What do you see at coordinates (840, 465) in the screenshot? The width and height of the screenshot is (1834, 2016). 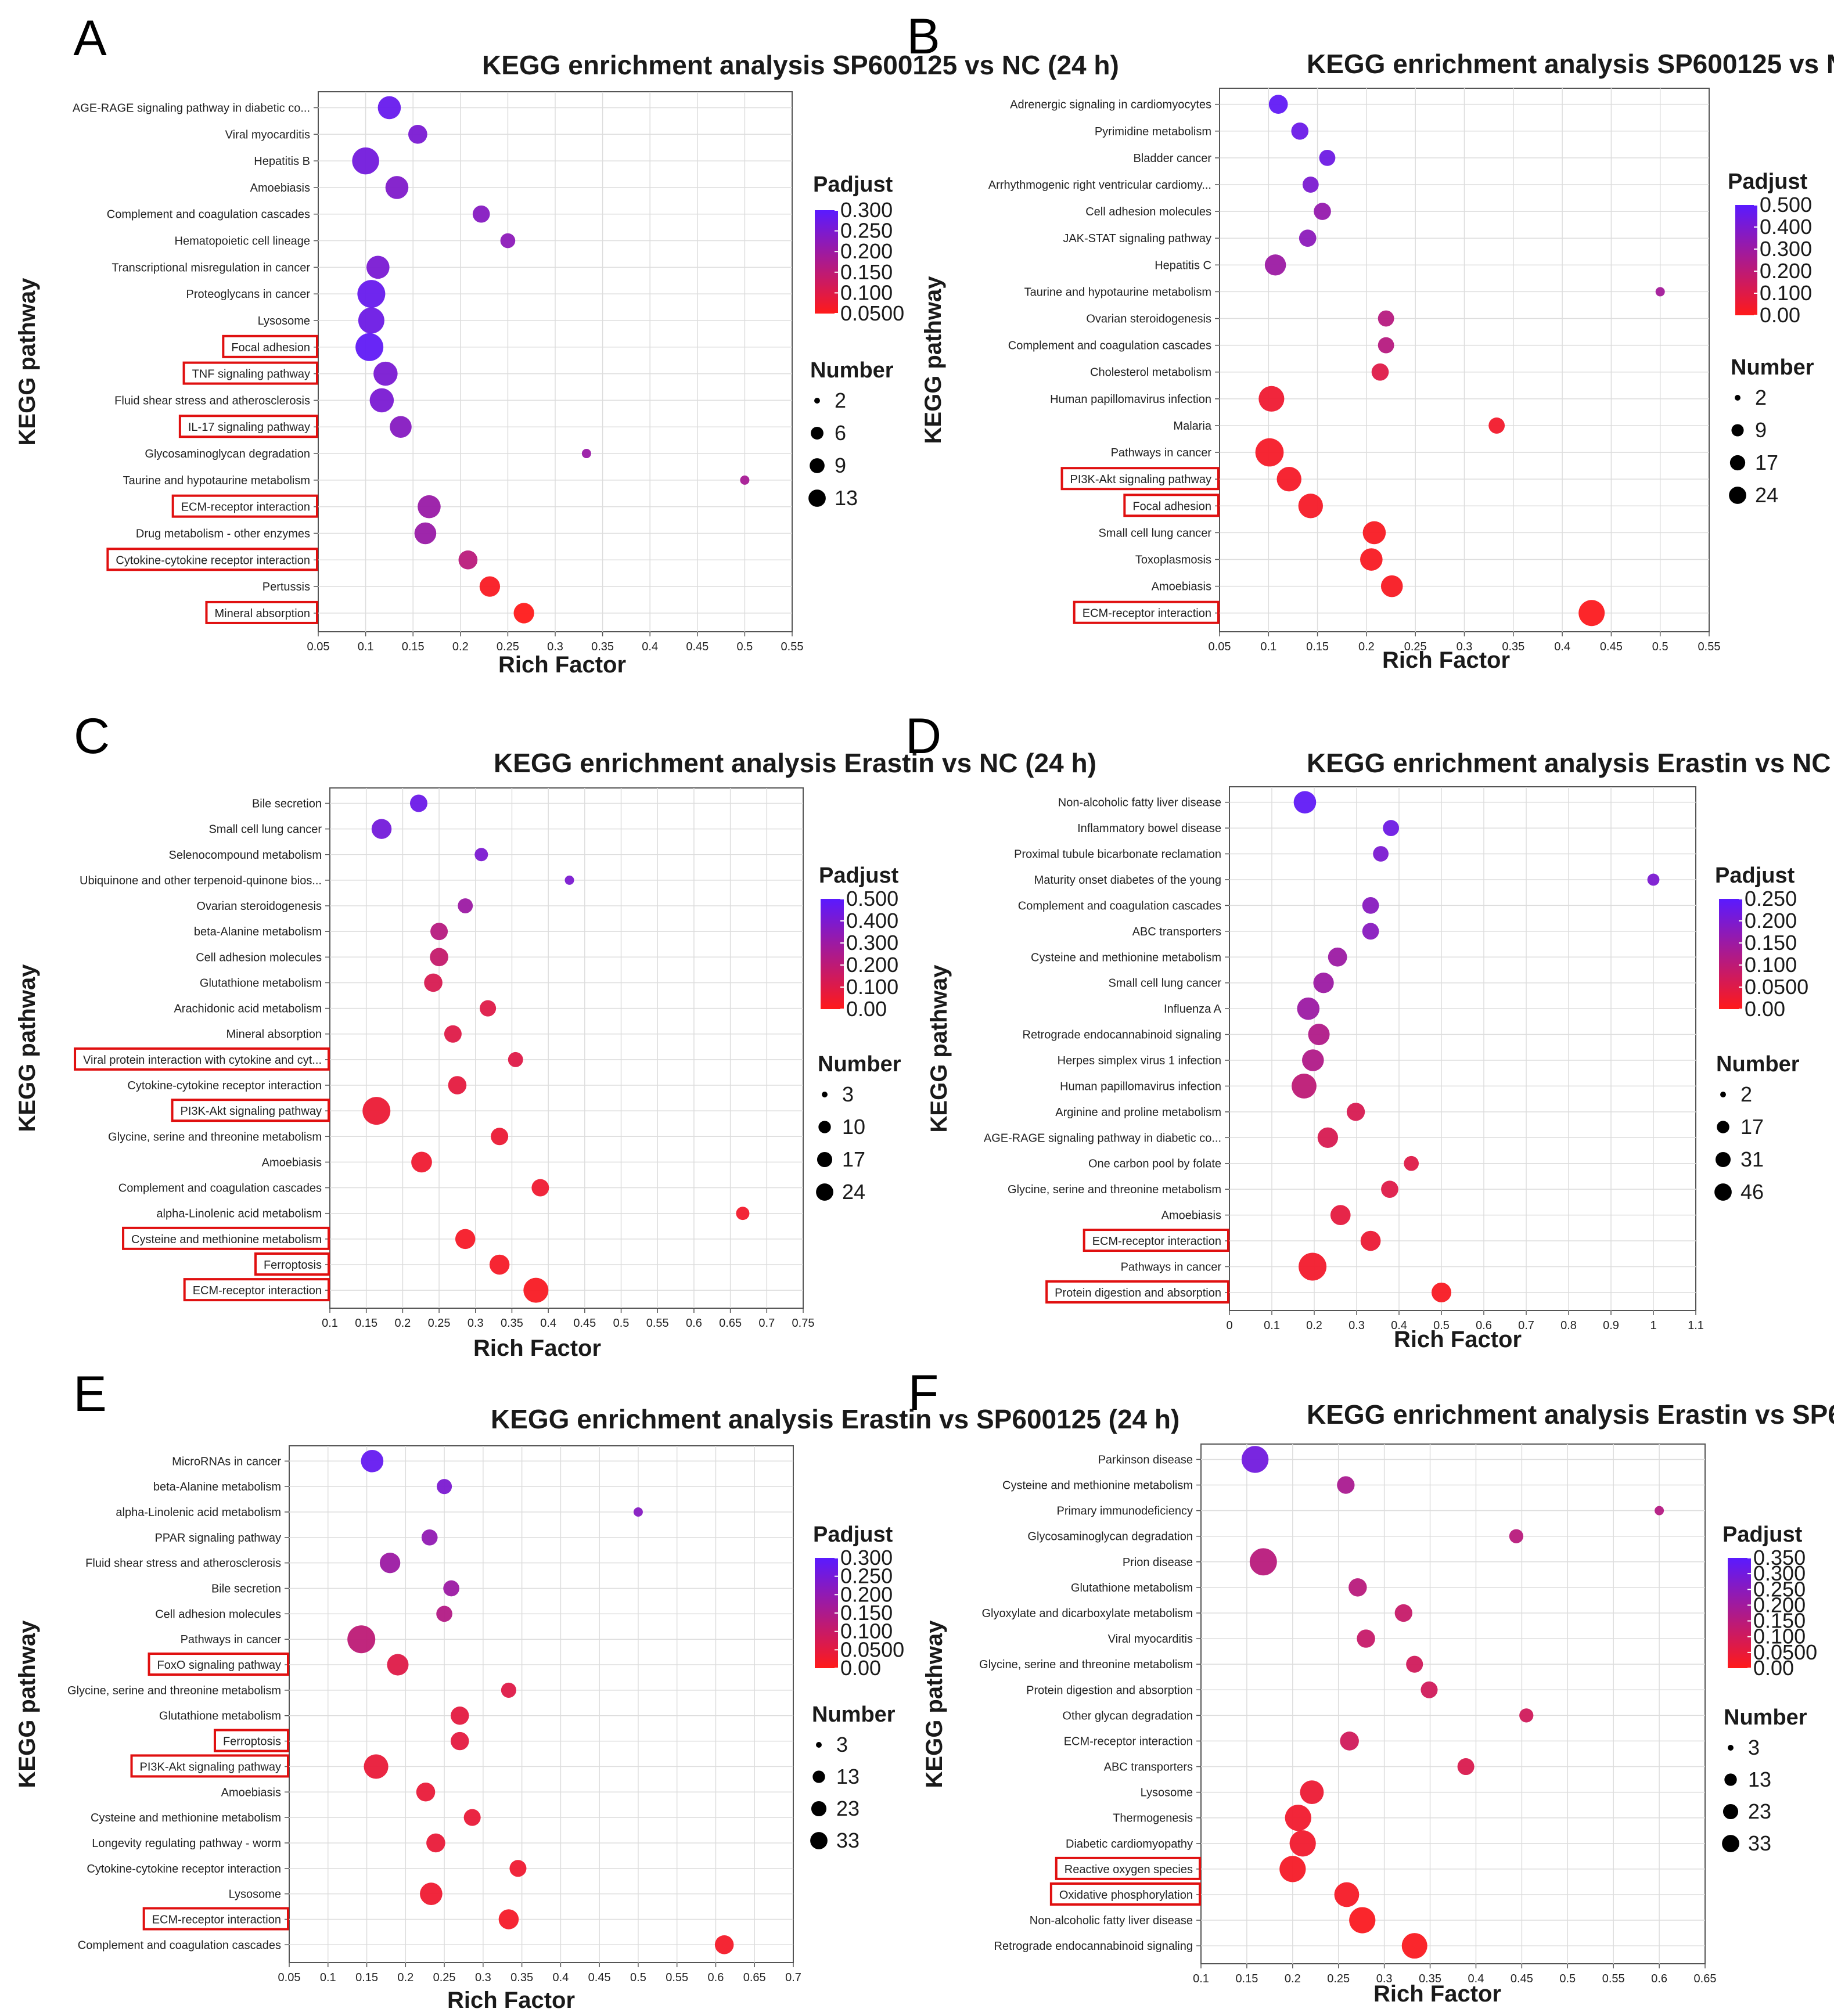 I see `size-legend-label: 9` at bounding box center [840, 465].